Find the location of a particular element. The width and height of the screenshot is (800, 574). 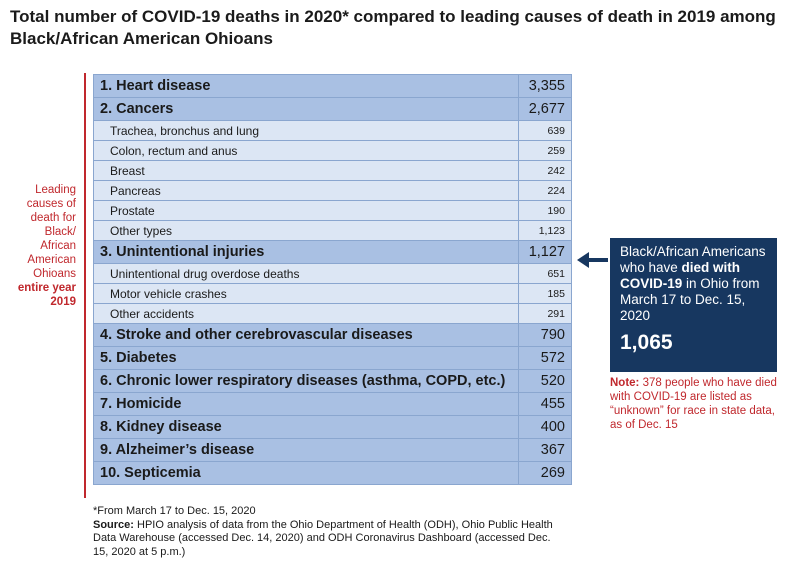

subcause-row: Other accidents 291 is located at coordinates (332, 313).